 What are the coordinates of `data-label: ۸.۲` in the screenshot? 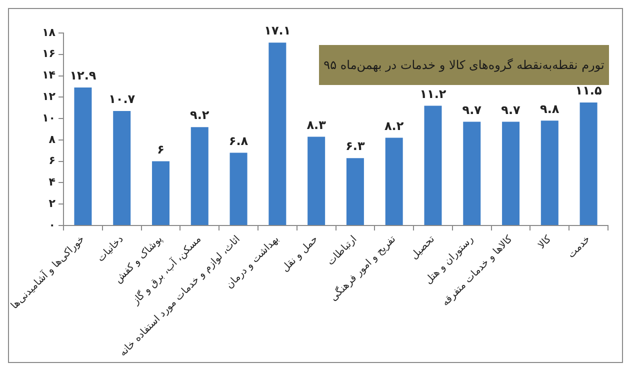 It's located at (394, 125).